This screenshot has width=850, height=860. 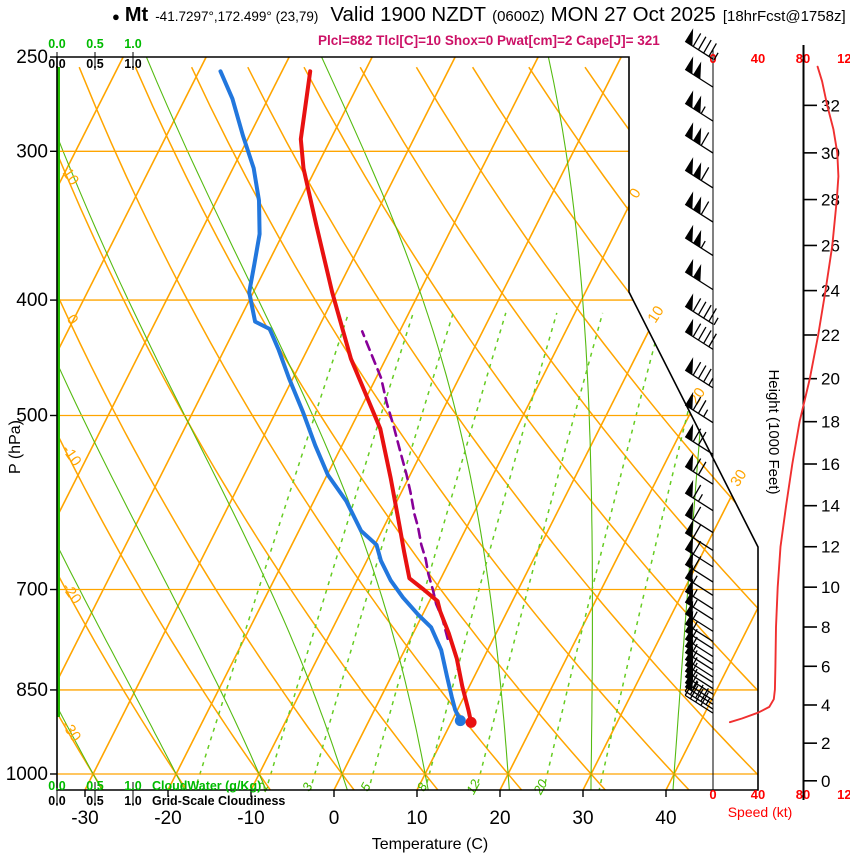 What do you see at coordinates (825, 705) in the screenshot?
I see `height-tick-label: 4` at bounding box center [825, 705].